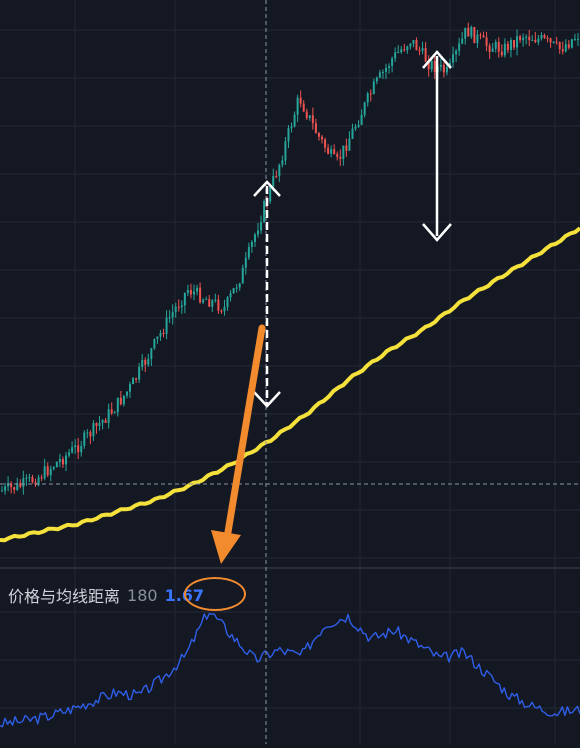 The width and height of the screenshot is (580, 748). What do you see at coordinates (267, 294) in the screenshot?
I see `distance-arrow-left` at bounding box center [267, 294].